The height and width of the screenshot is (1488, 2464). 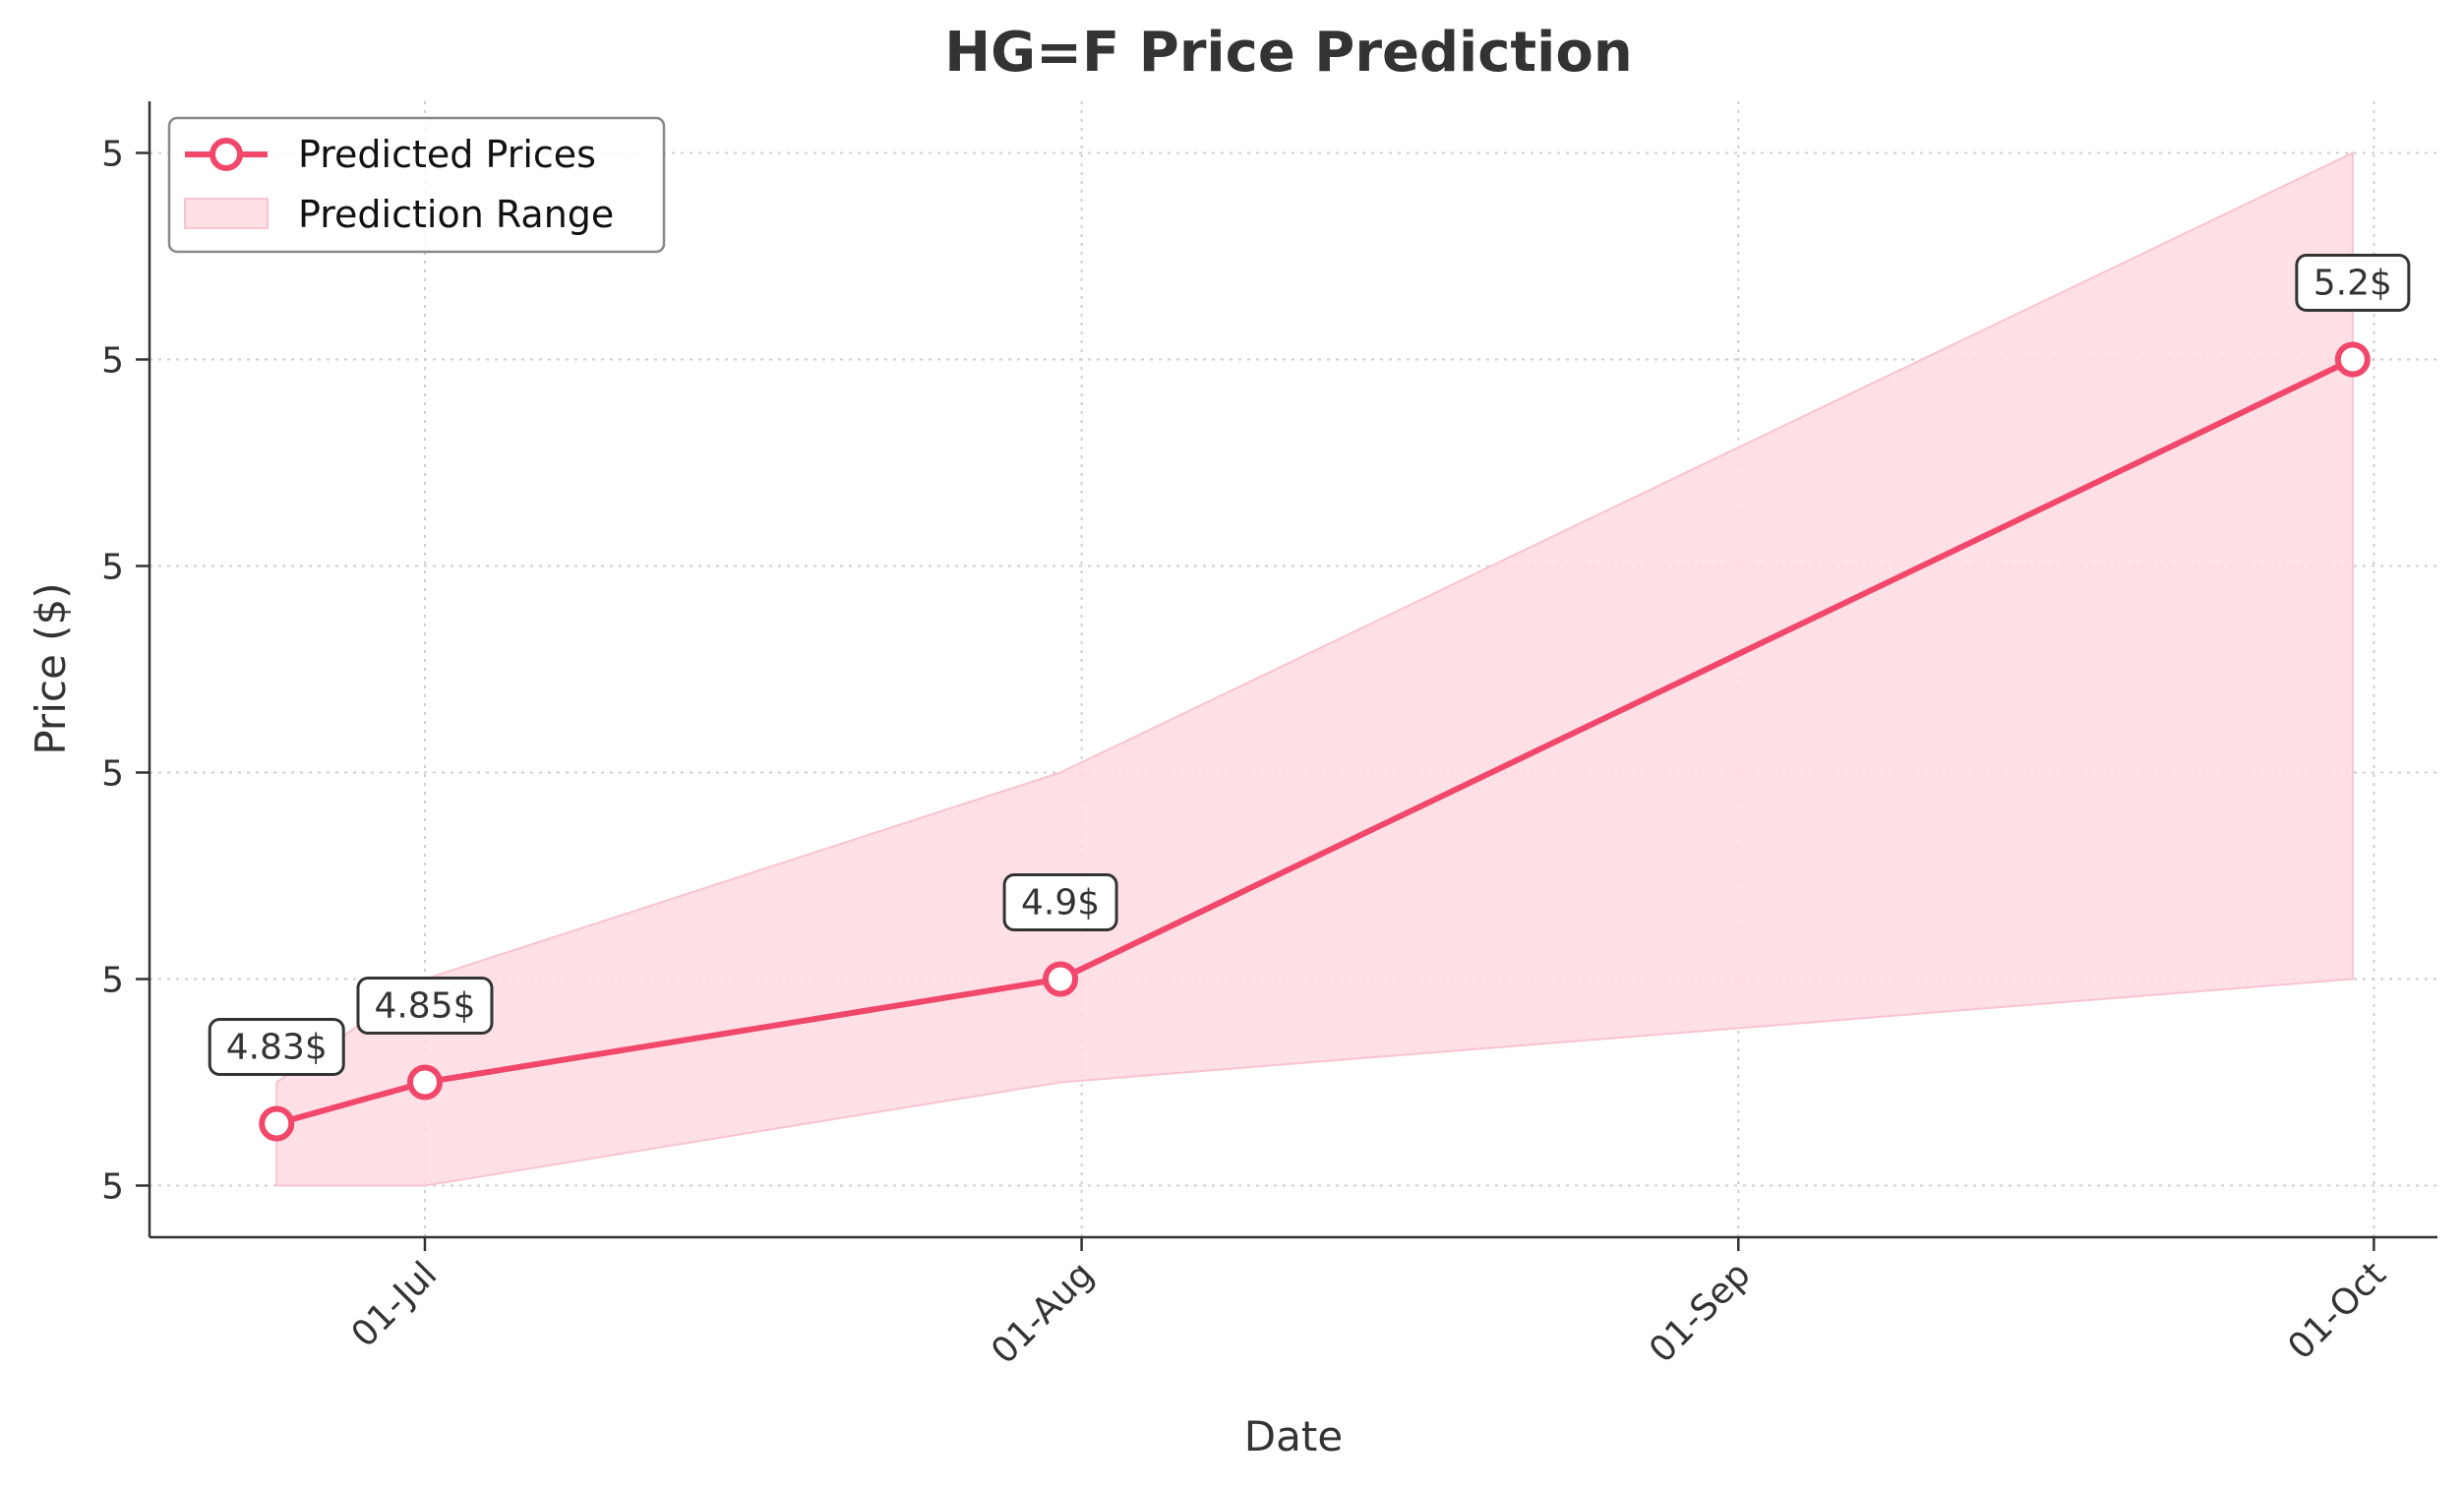 What do you see at coordinates (1288, 53) in the screenshot?
I see `chart-title: HG=F Price Prediction` at bounding box center [1288, 53].